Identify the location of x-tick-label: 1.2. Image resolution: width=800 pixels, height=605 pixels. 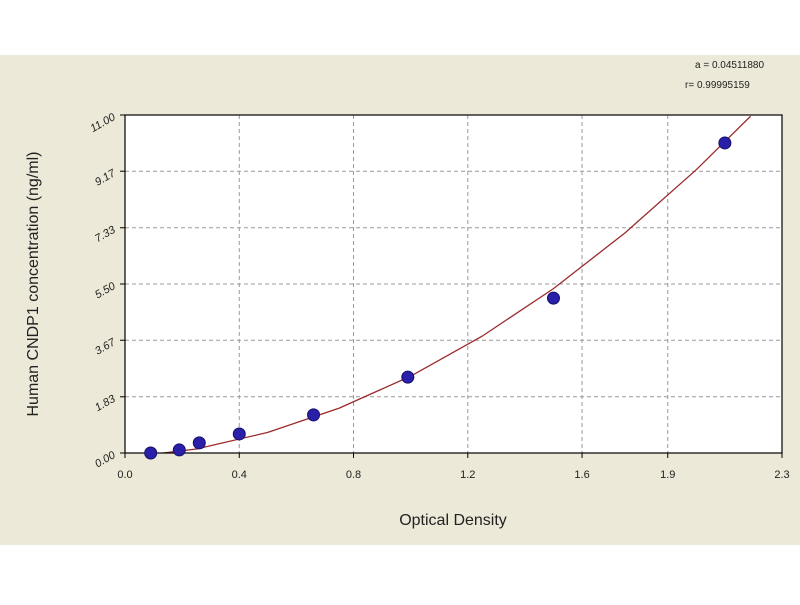
(467, 475).